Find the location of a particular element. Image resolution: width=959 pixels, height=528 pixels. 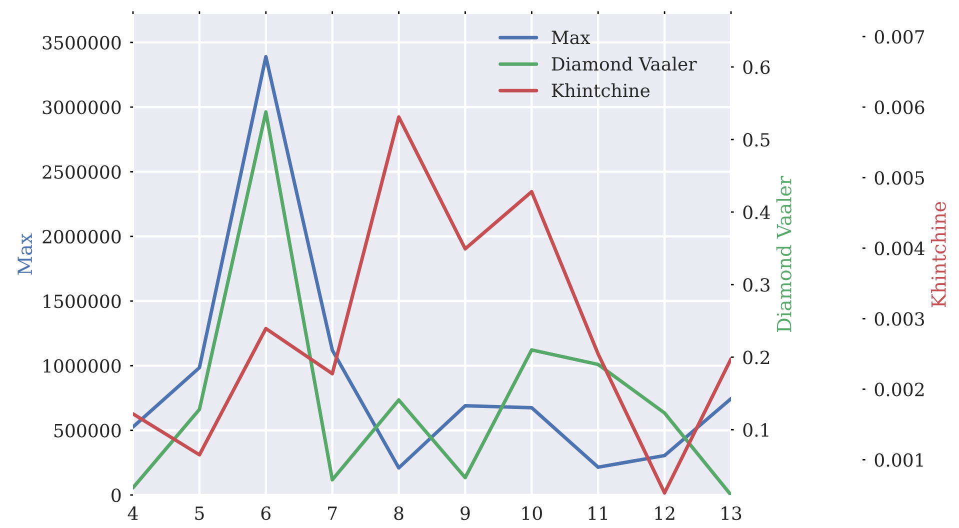

y2-tick-label: 0.2 is located at coordinates (756, 357).